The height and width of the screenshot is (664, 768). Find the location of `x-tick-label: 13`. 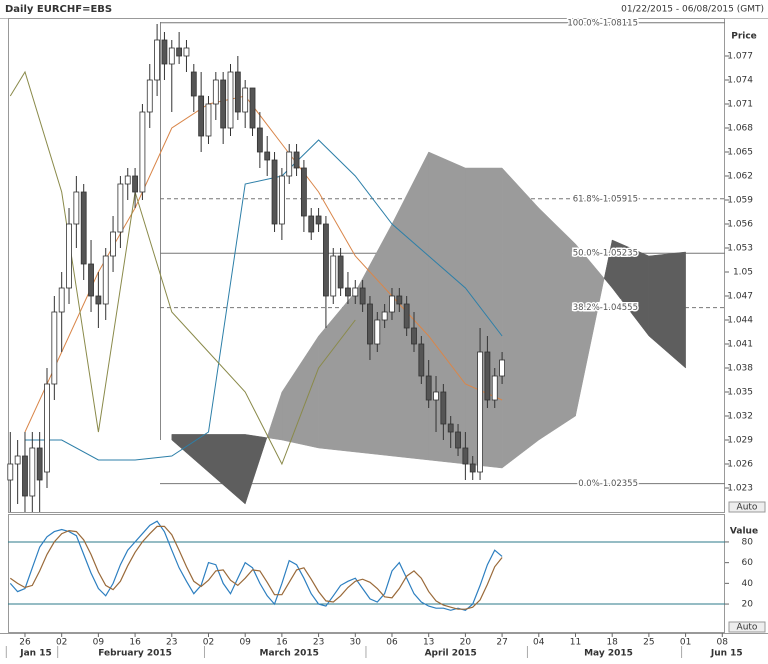

x-tick-label: 13 is located at coordinates (428, 643).